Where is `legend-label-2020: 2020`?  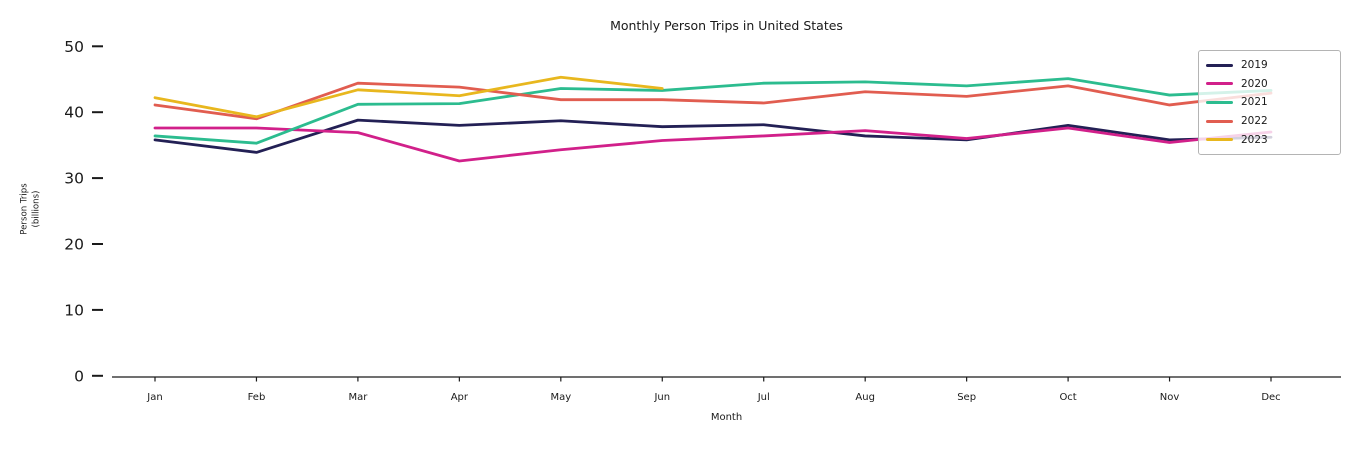
legend-label-2020: 2020 is located at coordinates (1254, 83).